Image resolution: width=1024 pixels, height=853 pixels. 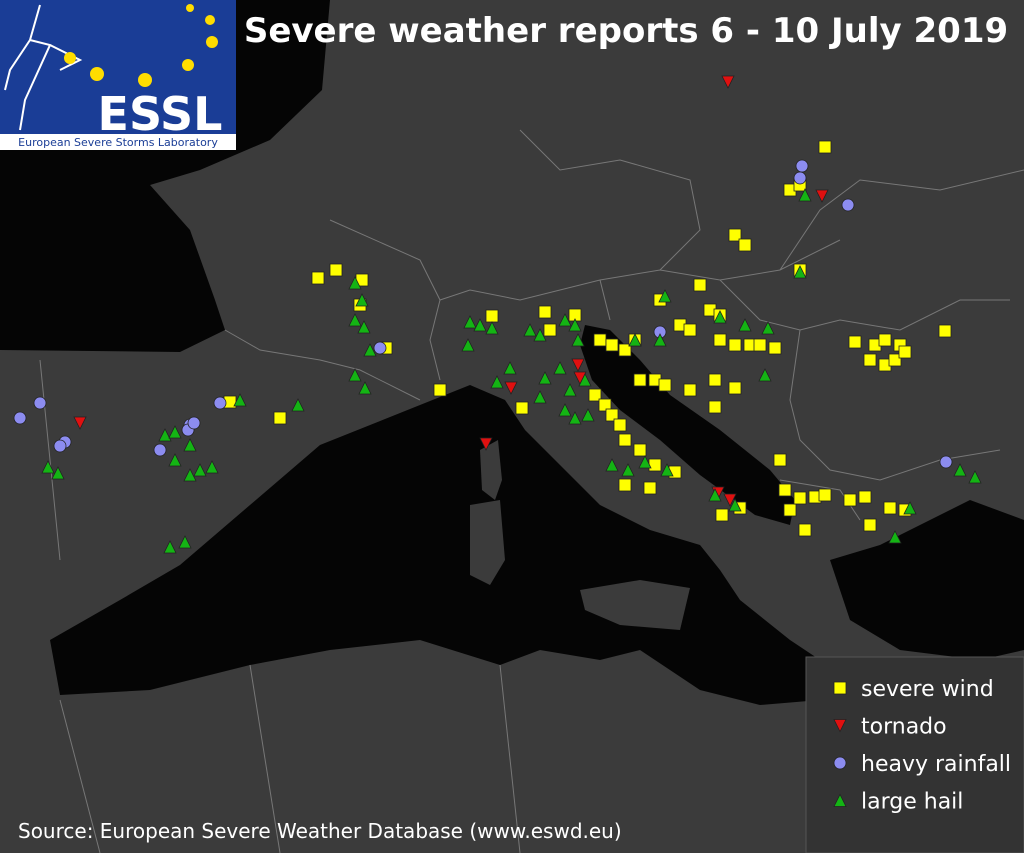 What do you see at coordinates (626, 31) in the screenshot?
I see `title: Severe weather reports 6 - 10 July 2019` at bounding box center [626, 31].